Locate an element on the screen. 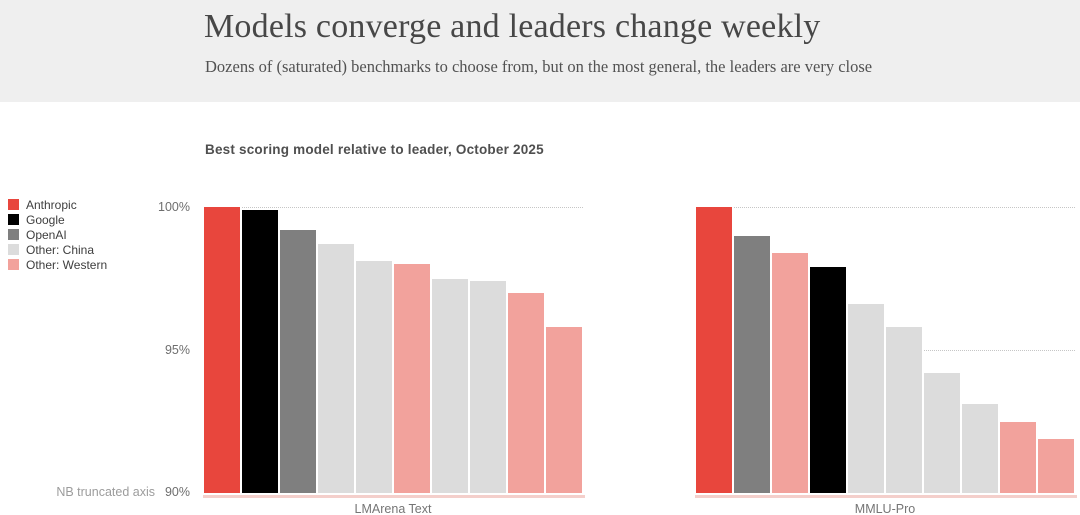 This screenshot has width=1080, height=515. x-axis-label: MMLU-Pro is located at coordinates (885, 508).